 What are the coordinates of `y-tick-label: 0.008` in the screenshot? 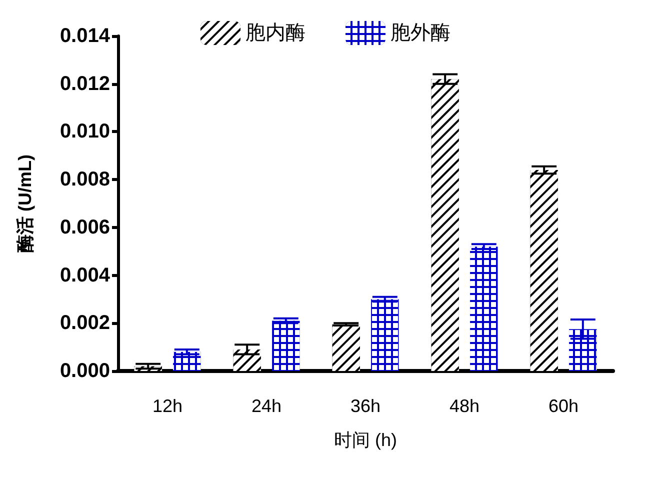 It's located at (85, 179).